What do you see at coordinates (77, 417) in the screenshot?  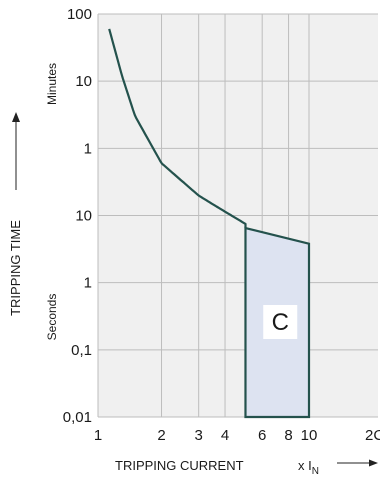 I see `y-tick-label: 0,01` at bounding box center [77, 417].